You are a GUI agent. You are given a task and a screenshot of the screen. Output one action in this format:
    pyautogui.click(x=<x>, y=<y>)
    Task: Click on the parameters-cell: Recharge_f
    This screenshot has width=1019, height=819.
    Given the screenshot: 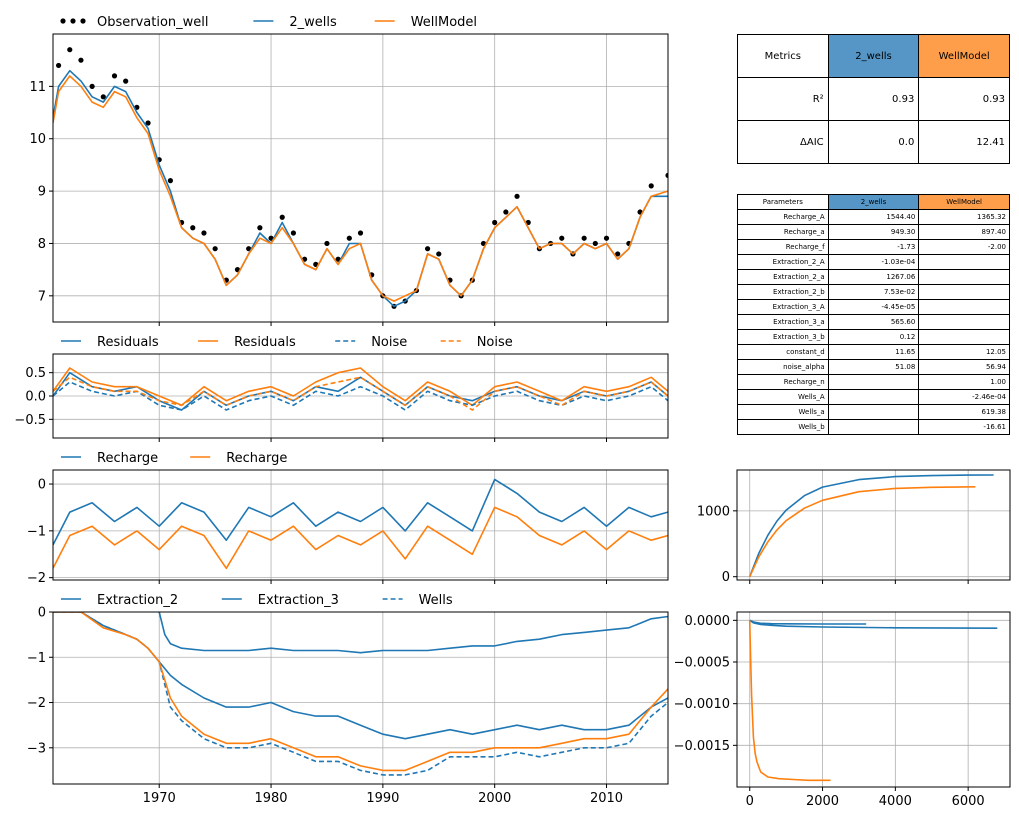 What is the action you would take?
    pyautogui.click(x=783, y=247)
    